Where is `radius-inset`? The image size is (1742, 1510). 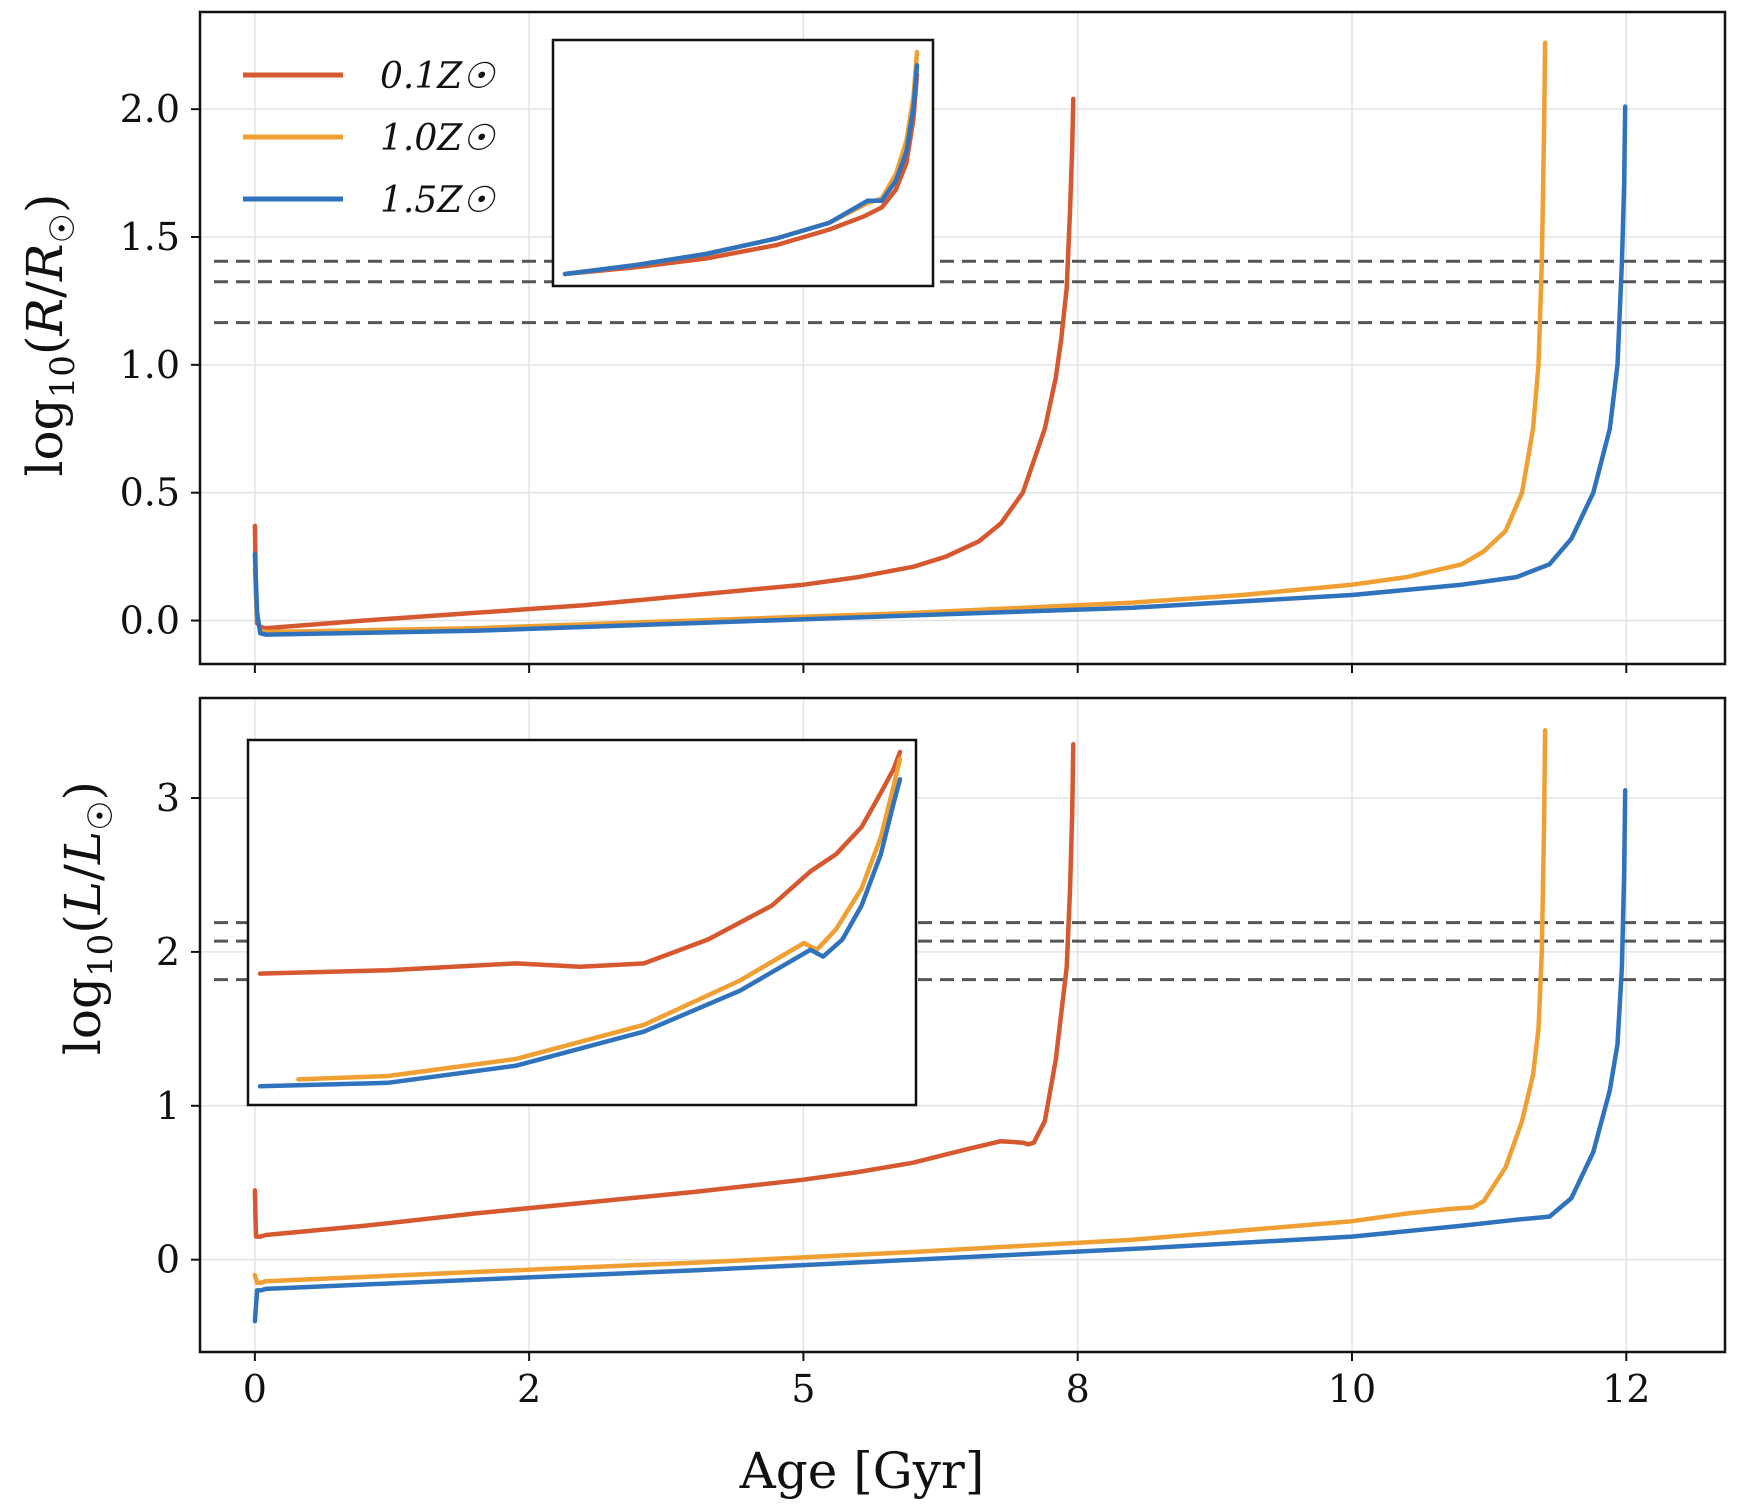 radius-inset is located at coordinates (743, 163).